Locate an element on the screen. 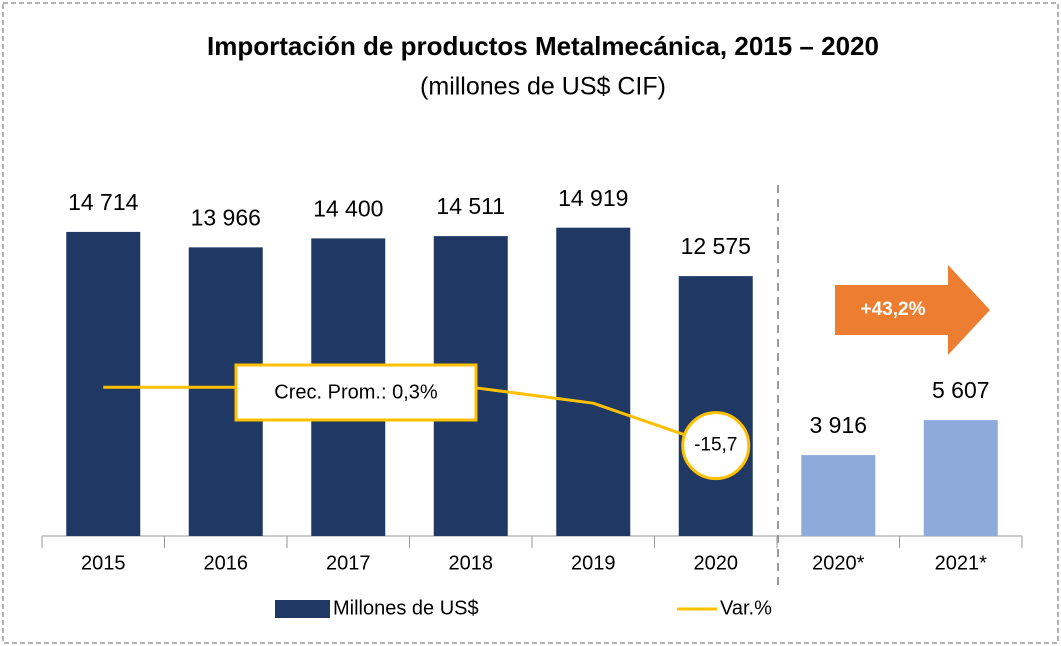 The width and height of the screenshot is (1061, 646). legend-swatch is located at coordinates (302, 609).